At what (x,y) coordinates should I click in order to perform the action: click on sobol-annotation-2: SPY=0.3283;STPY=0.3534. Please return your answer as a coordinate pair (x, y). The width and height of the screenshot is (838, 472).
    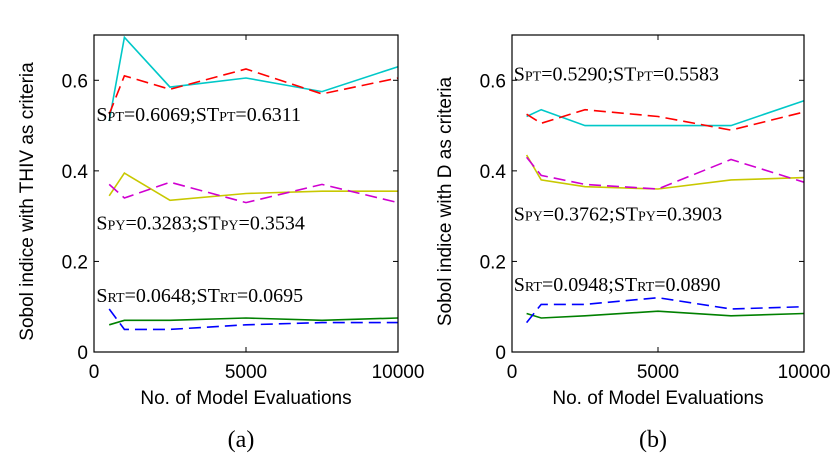
    Looking at the image, I should click on (200, 224).